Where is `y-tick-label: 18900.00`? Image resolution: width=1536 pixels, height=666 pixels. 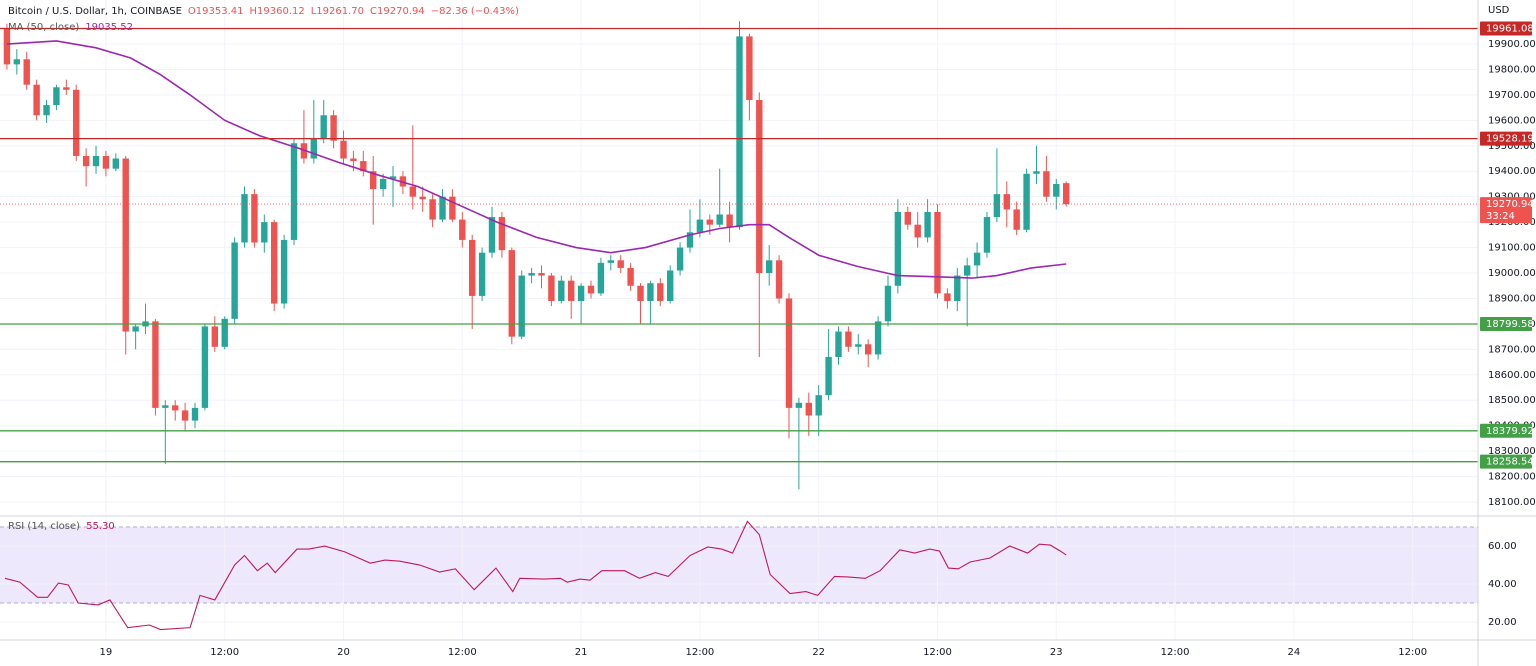 y-tick-label: 18900.00 is located at coordinates (1512, 298).